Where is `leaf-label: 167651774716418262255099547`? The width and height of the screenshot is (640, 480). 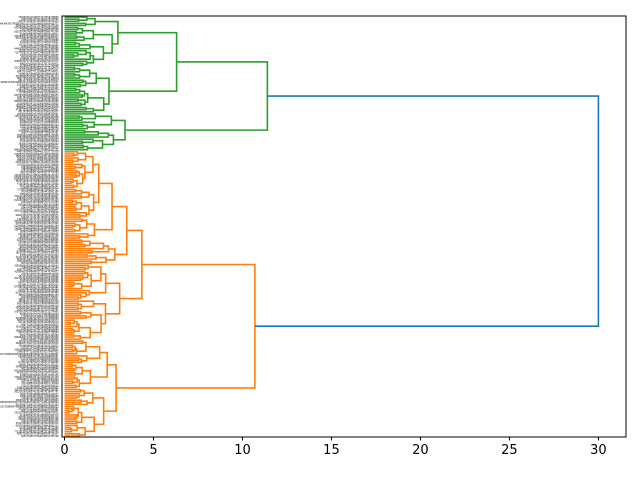 leaf-label: 167651774716418262255099547 is located at coordinates (40, 347).